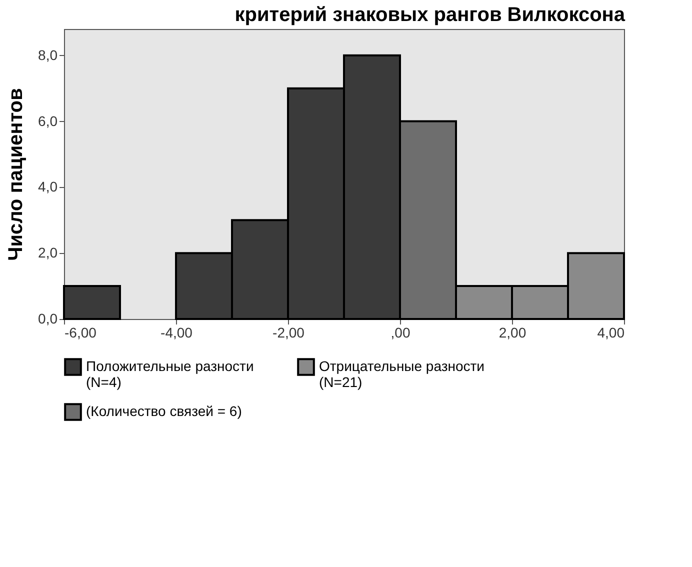 The image size is (692, 567). What do you see at coordinates (430, 15) in the screenshot?
I see `chart-title: критерий знаковых рангов Вилкоксона` at bounding box center [430, 15].